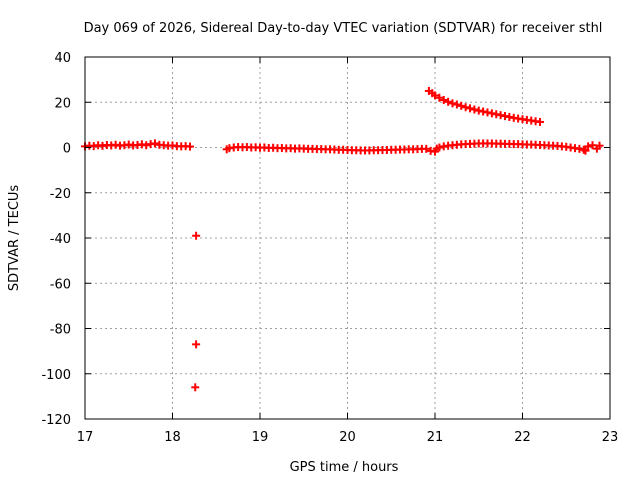 Image resolution: width=640 pixels, height=480 pixels. What do you see at coordinates (172, 437) in the screenshot?
I see `x-tick-label: 18` at bounding box center [172, 437].